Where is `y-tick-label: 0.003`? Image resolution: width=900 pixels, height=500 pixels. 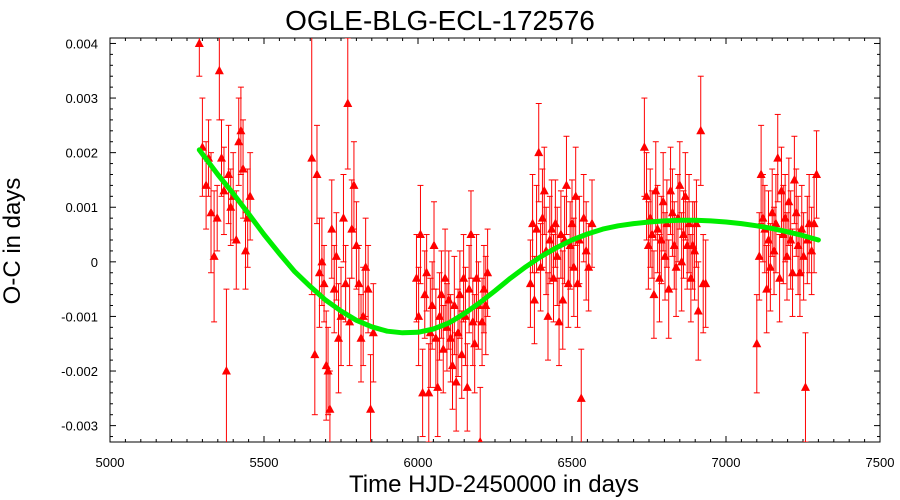
y-tick-label: 0.003 is located at coordinates (81, 98).